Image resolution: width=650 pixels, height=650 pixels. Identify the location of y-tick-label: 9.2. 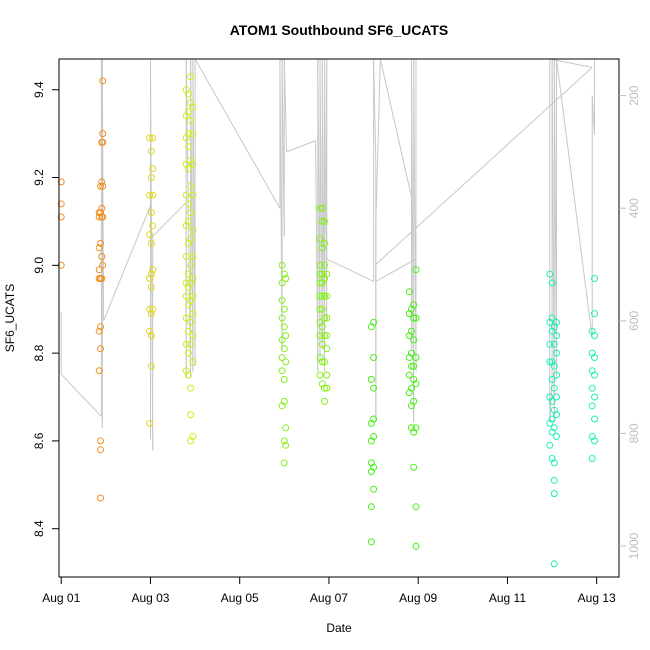
(39, 177).